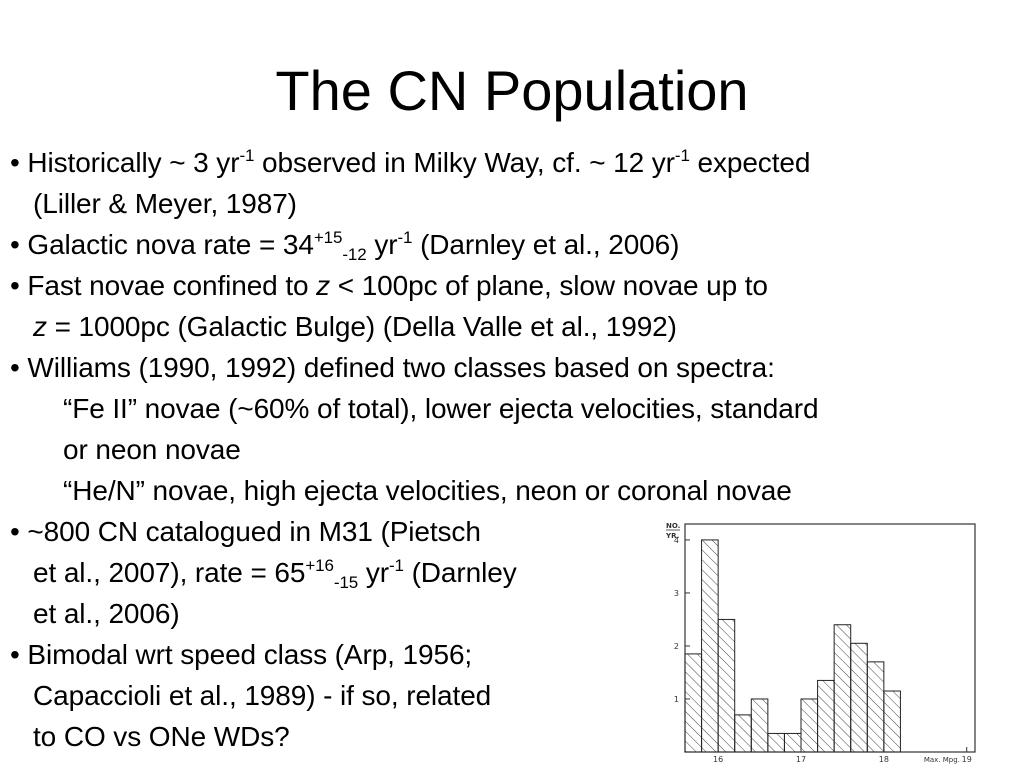  I want to click on x-tick-label: 18, so click(884, 759).